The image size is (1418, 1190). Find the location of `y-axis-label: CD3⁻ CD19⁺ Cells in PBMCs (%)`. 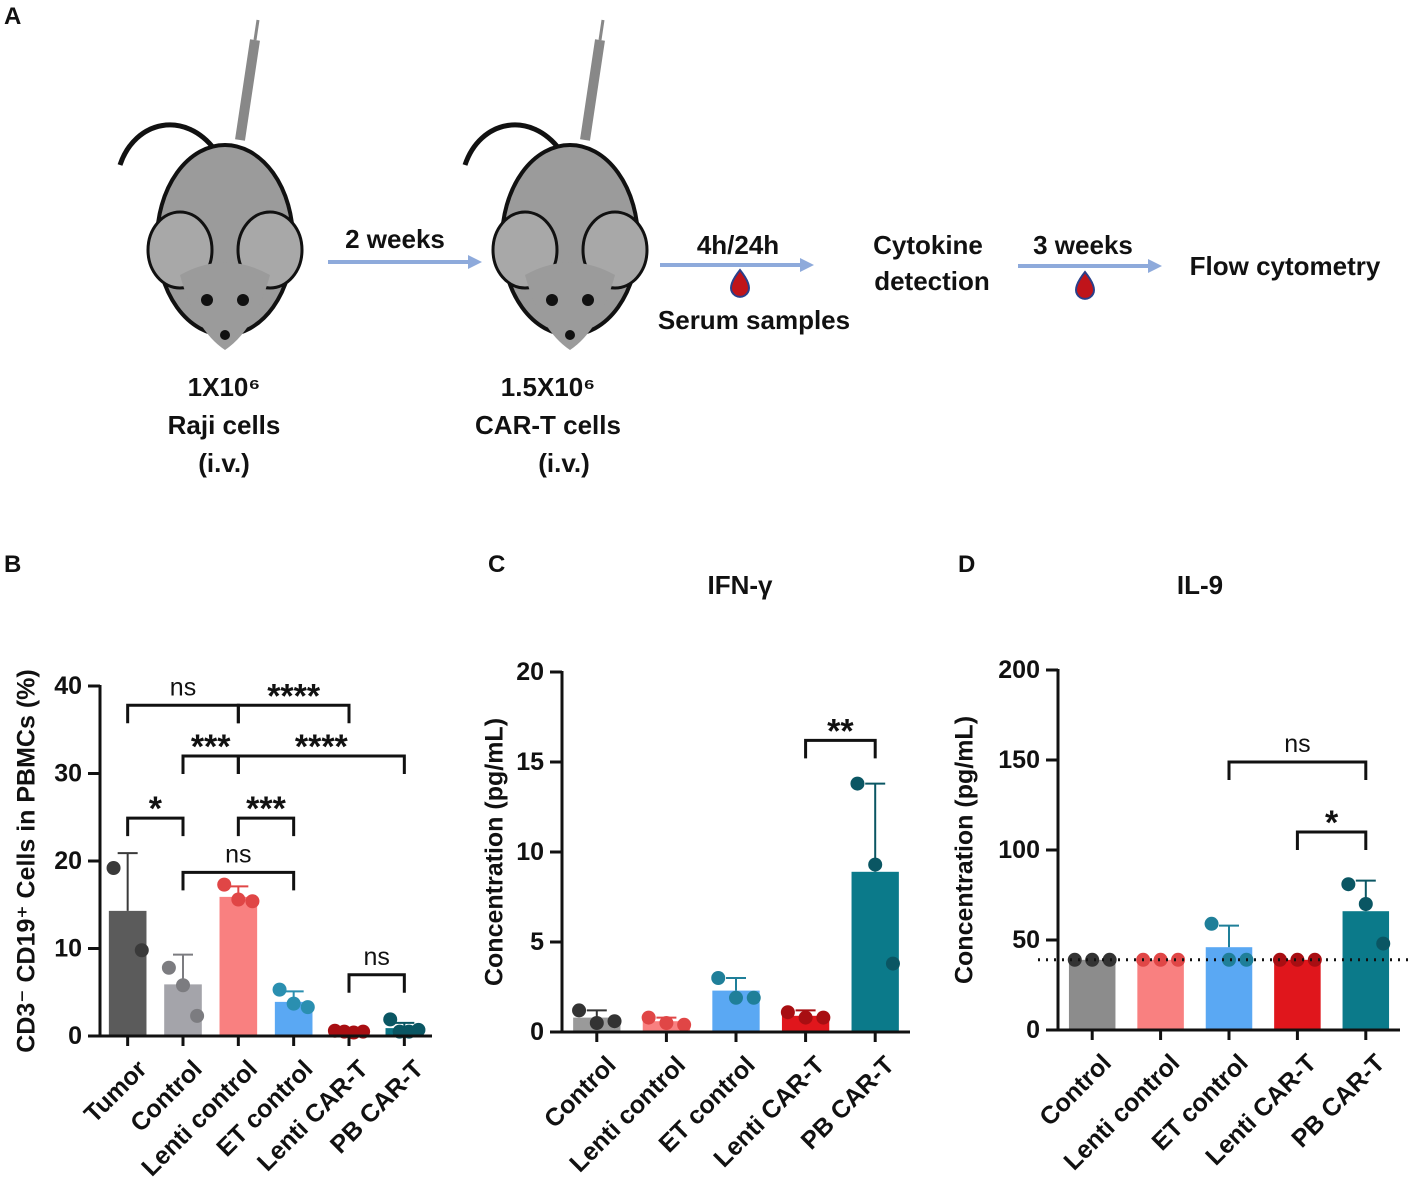

y-axis-label: CD3⁻ CD19⁺ Cells in PBMCs (%) is located at coordinates (27, 860).